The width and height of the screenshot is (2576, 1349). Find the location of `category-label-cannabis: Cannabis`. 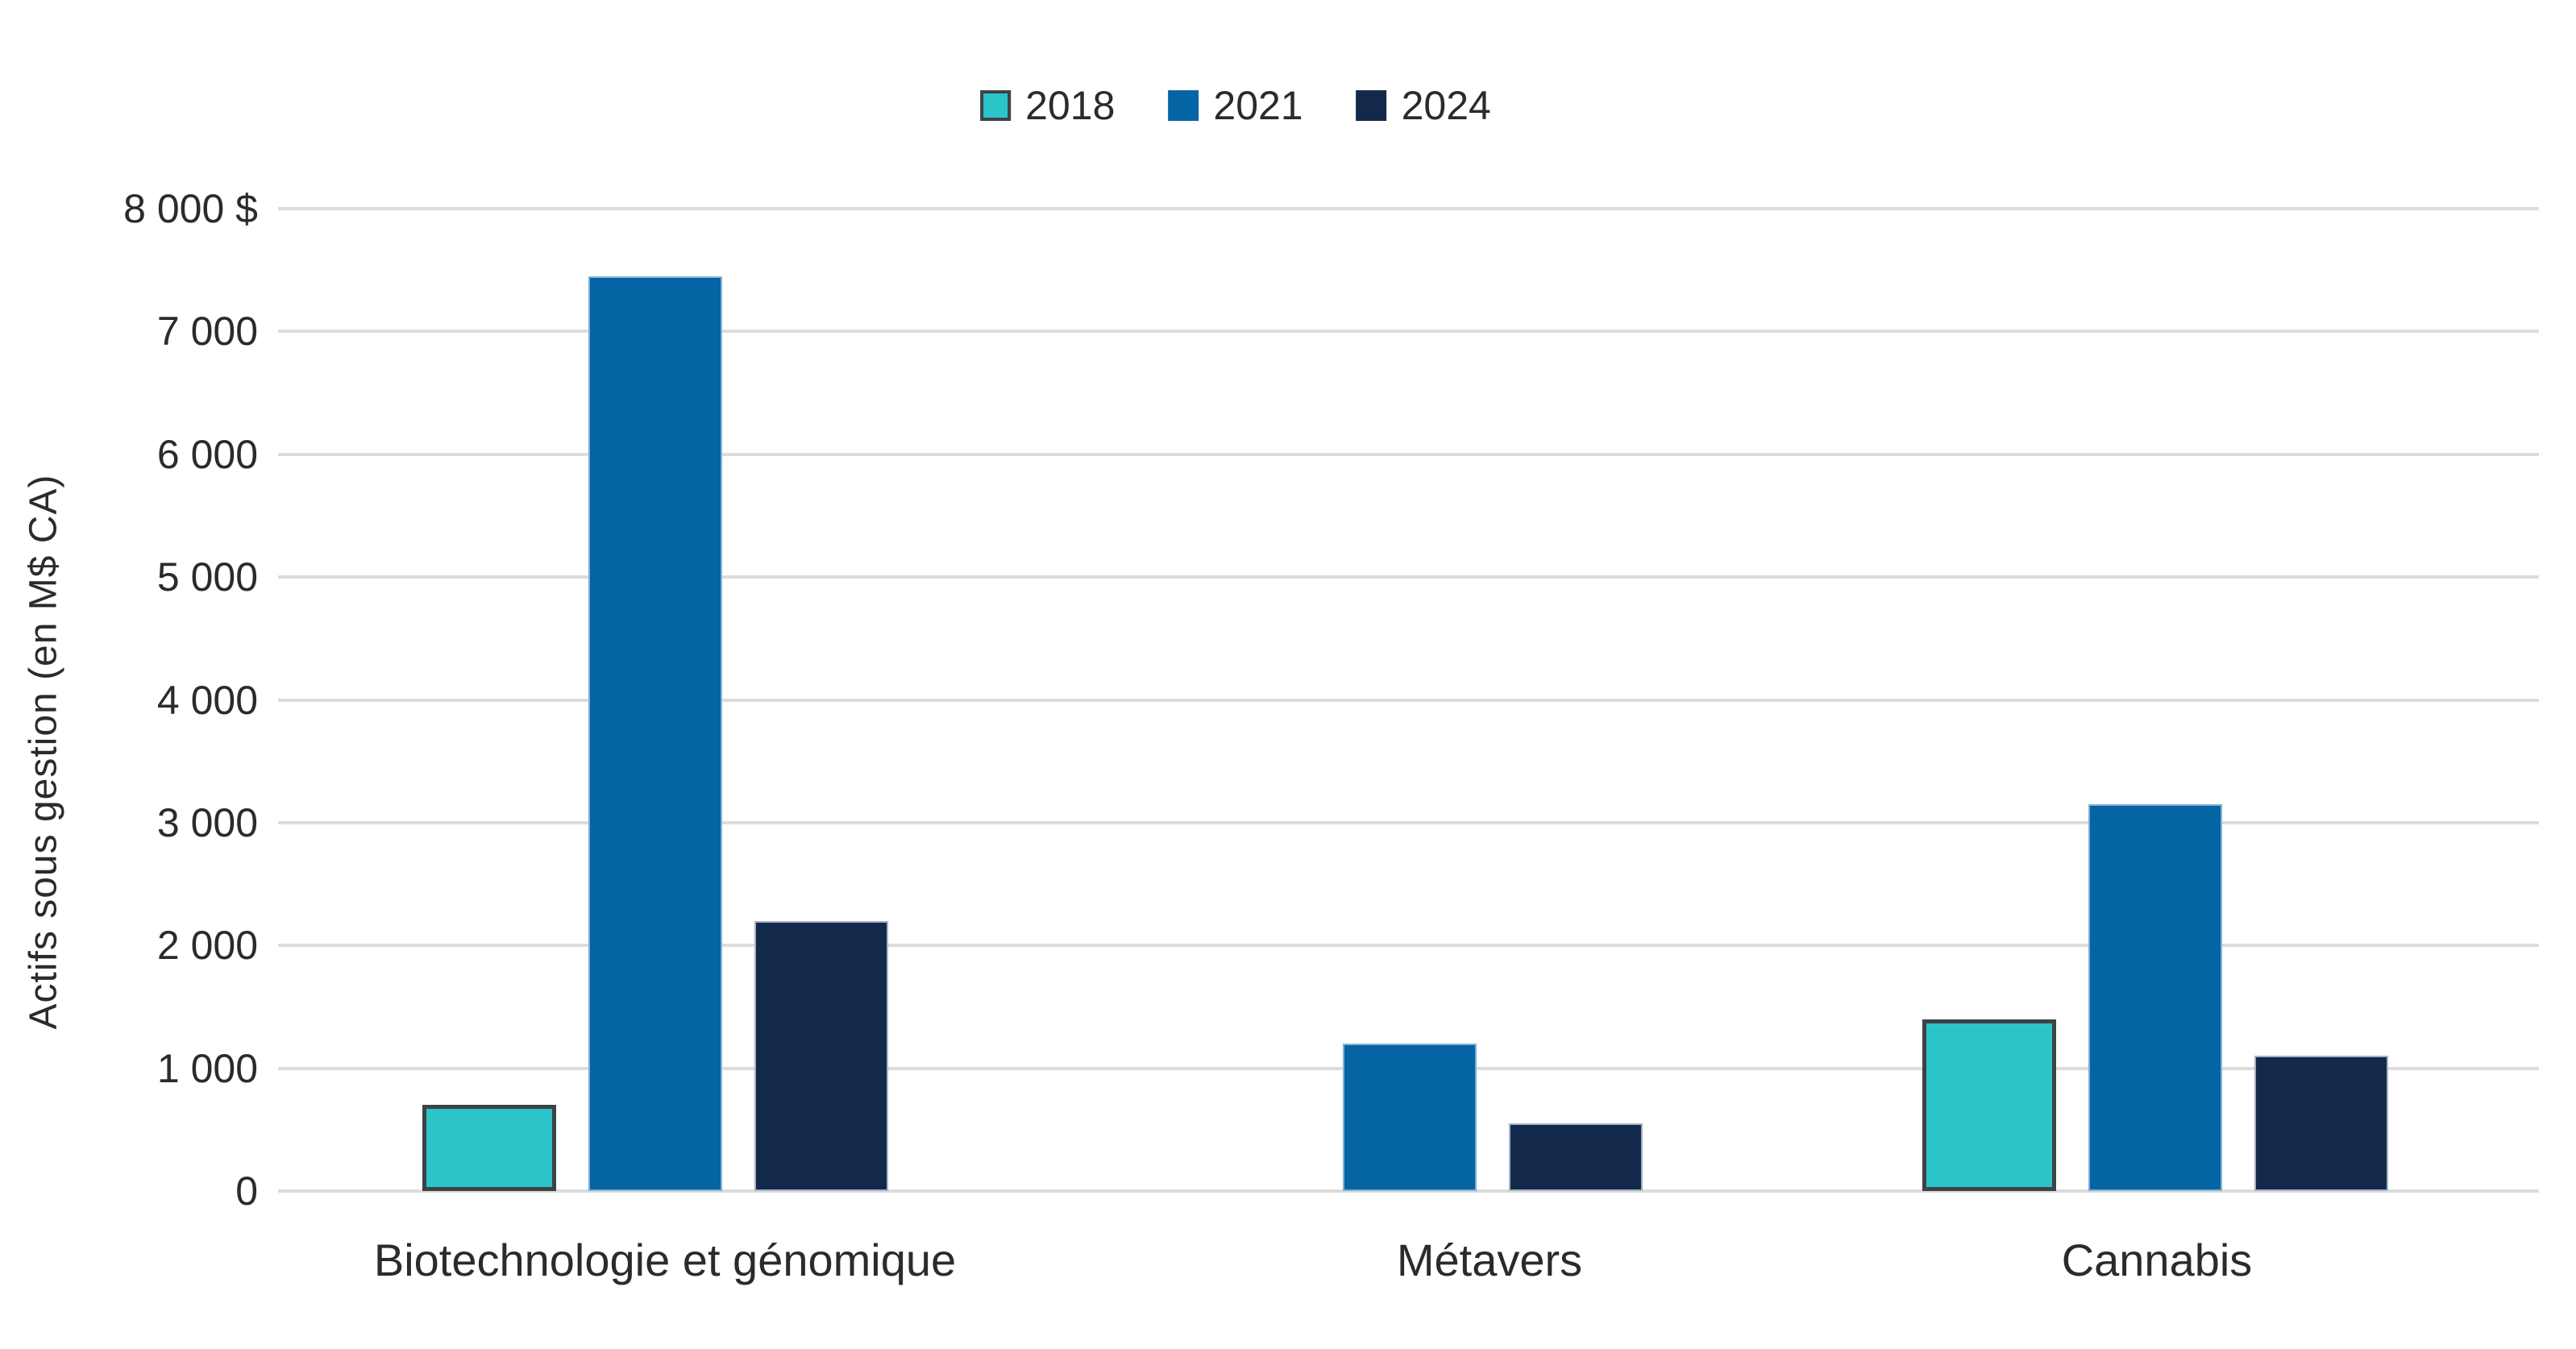

category-label-cannabis: Cannabis is located at coordinates (2157, 1260).